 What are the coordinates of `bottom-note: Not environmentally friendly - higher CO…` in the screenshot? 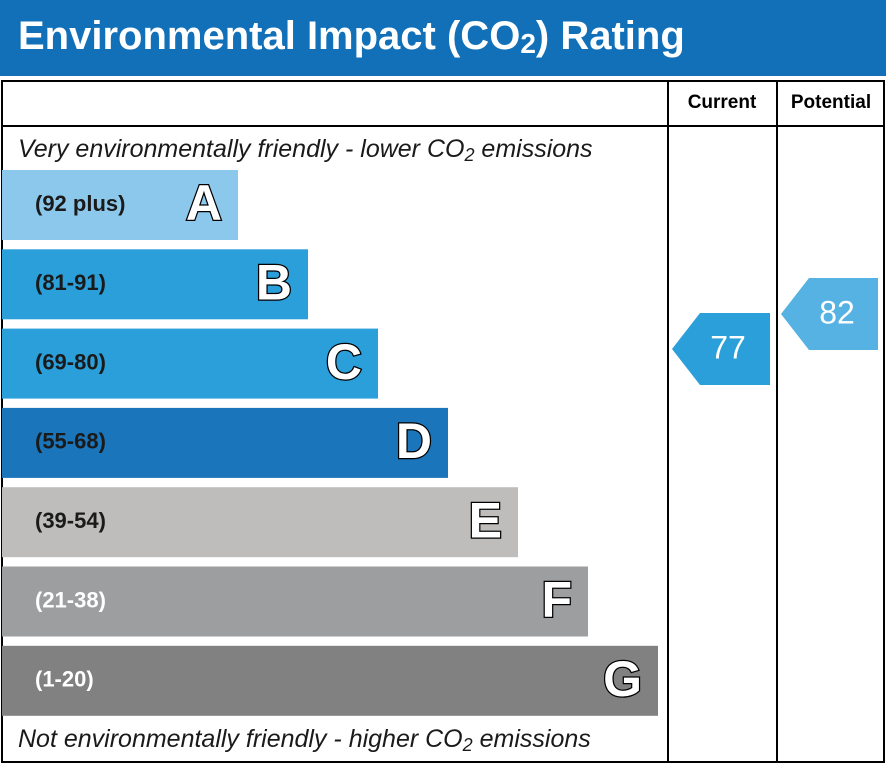 It's located at (304, 740).